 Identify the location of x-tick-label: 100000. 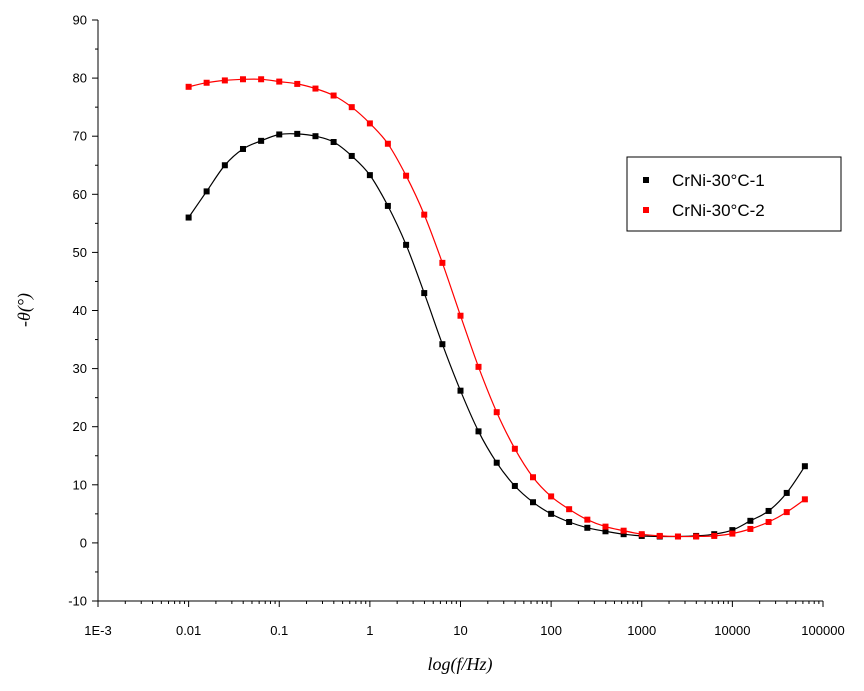
(822, 630).